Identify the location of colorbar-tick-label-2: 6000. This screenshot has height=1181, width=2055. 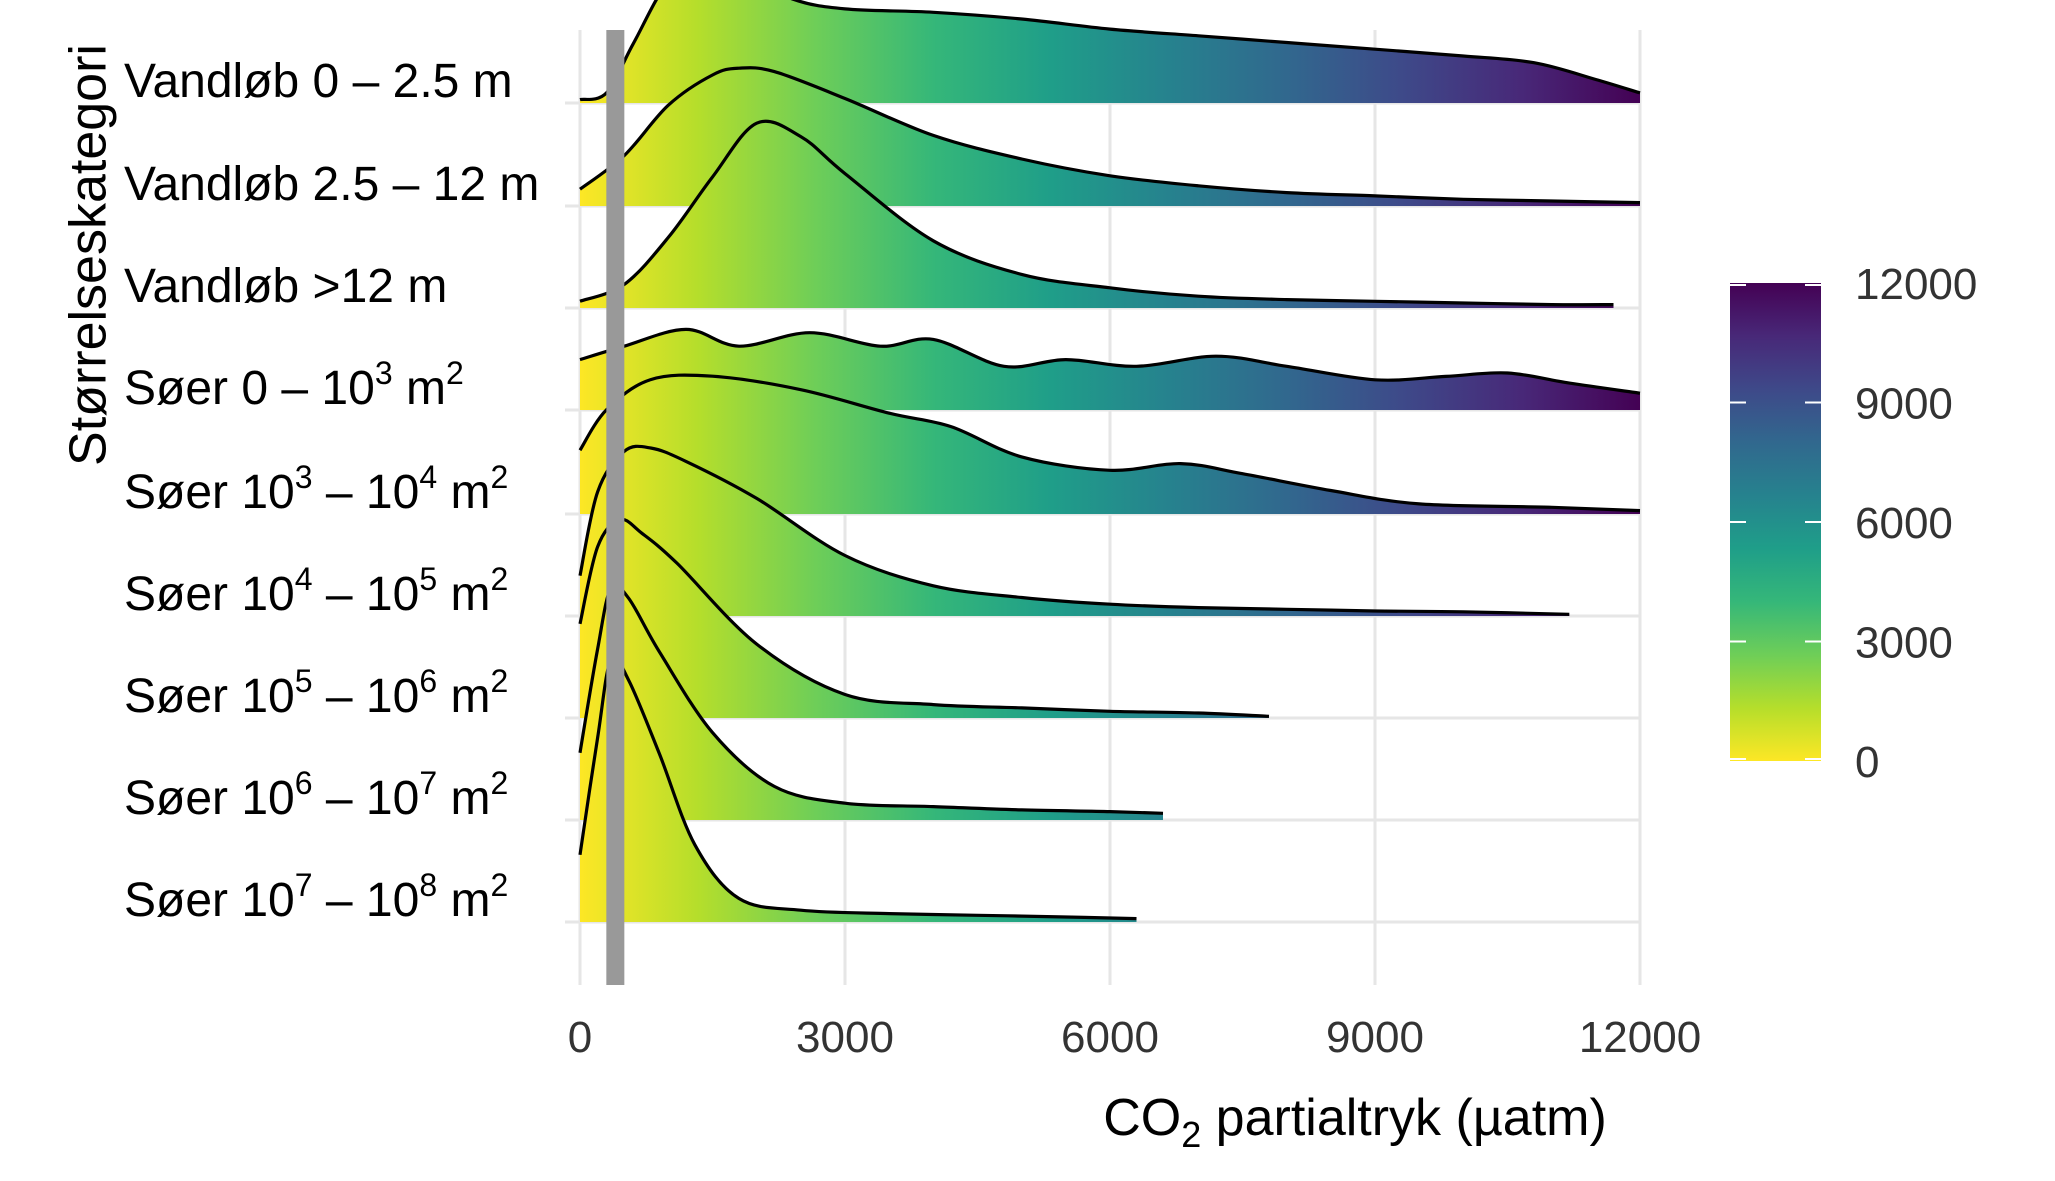
(1904, 523).